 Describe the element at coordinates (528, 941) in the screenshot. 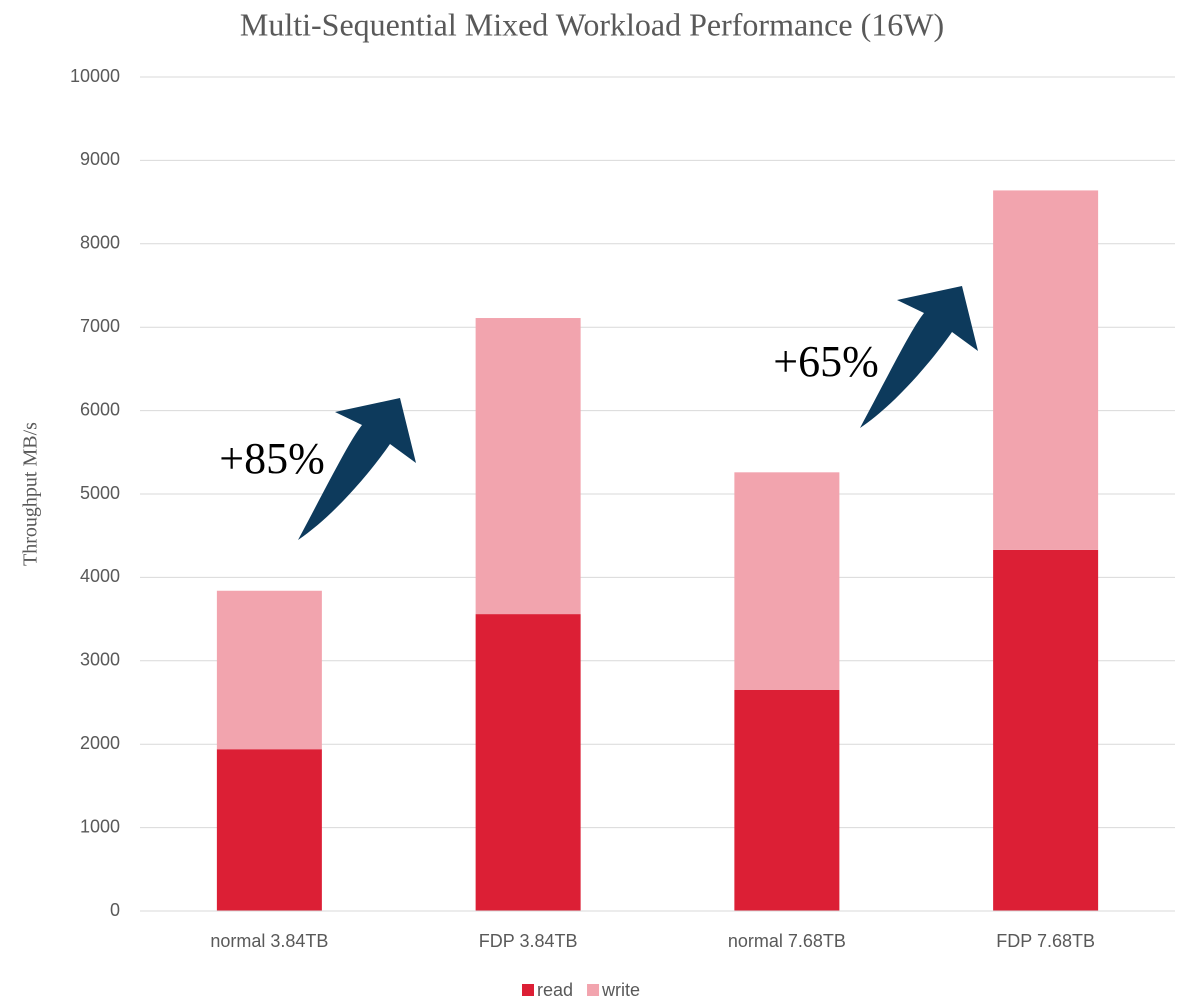

I see `x-tick-label: FDP 3.84TB` at that location.